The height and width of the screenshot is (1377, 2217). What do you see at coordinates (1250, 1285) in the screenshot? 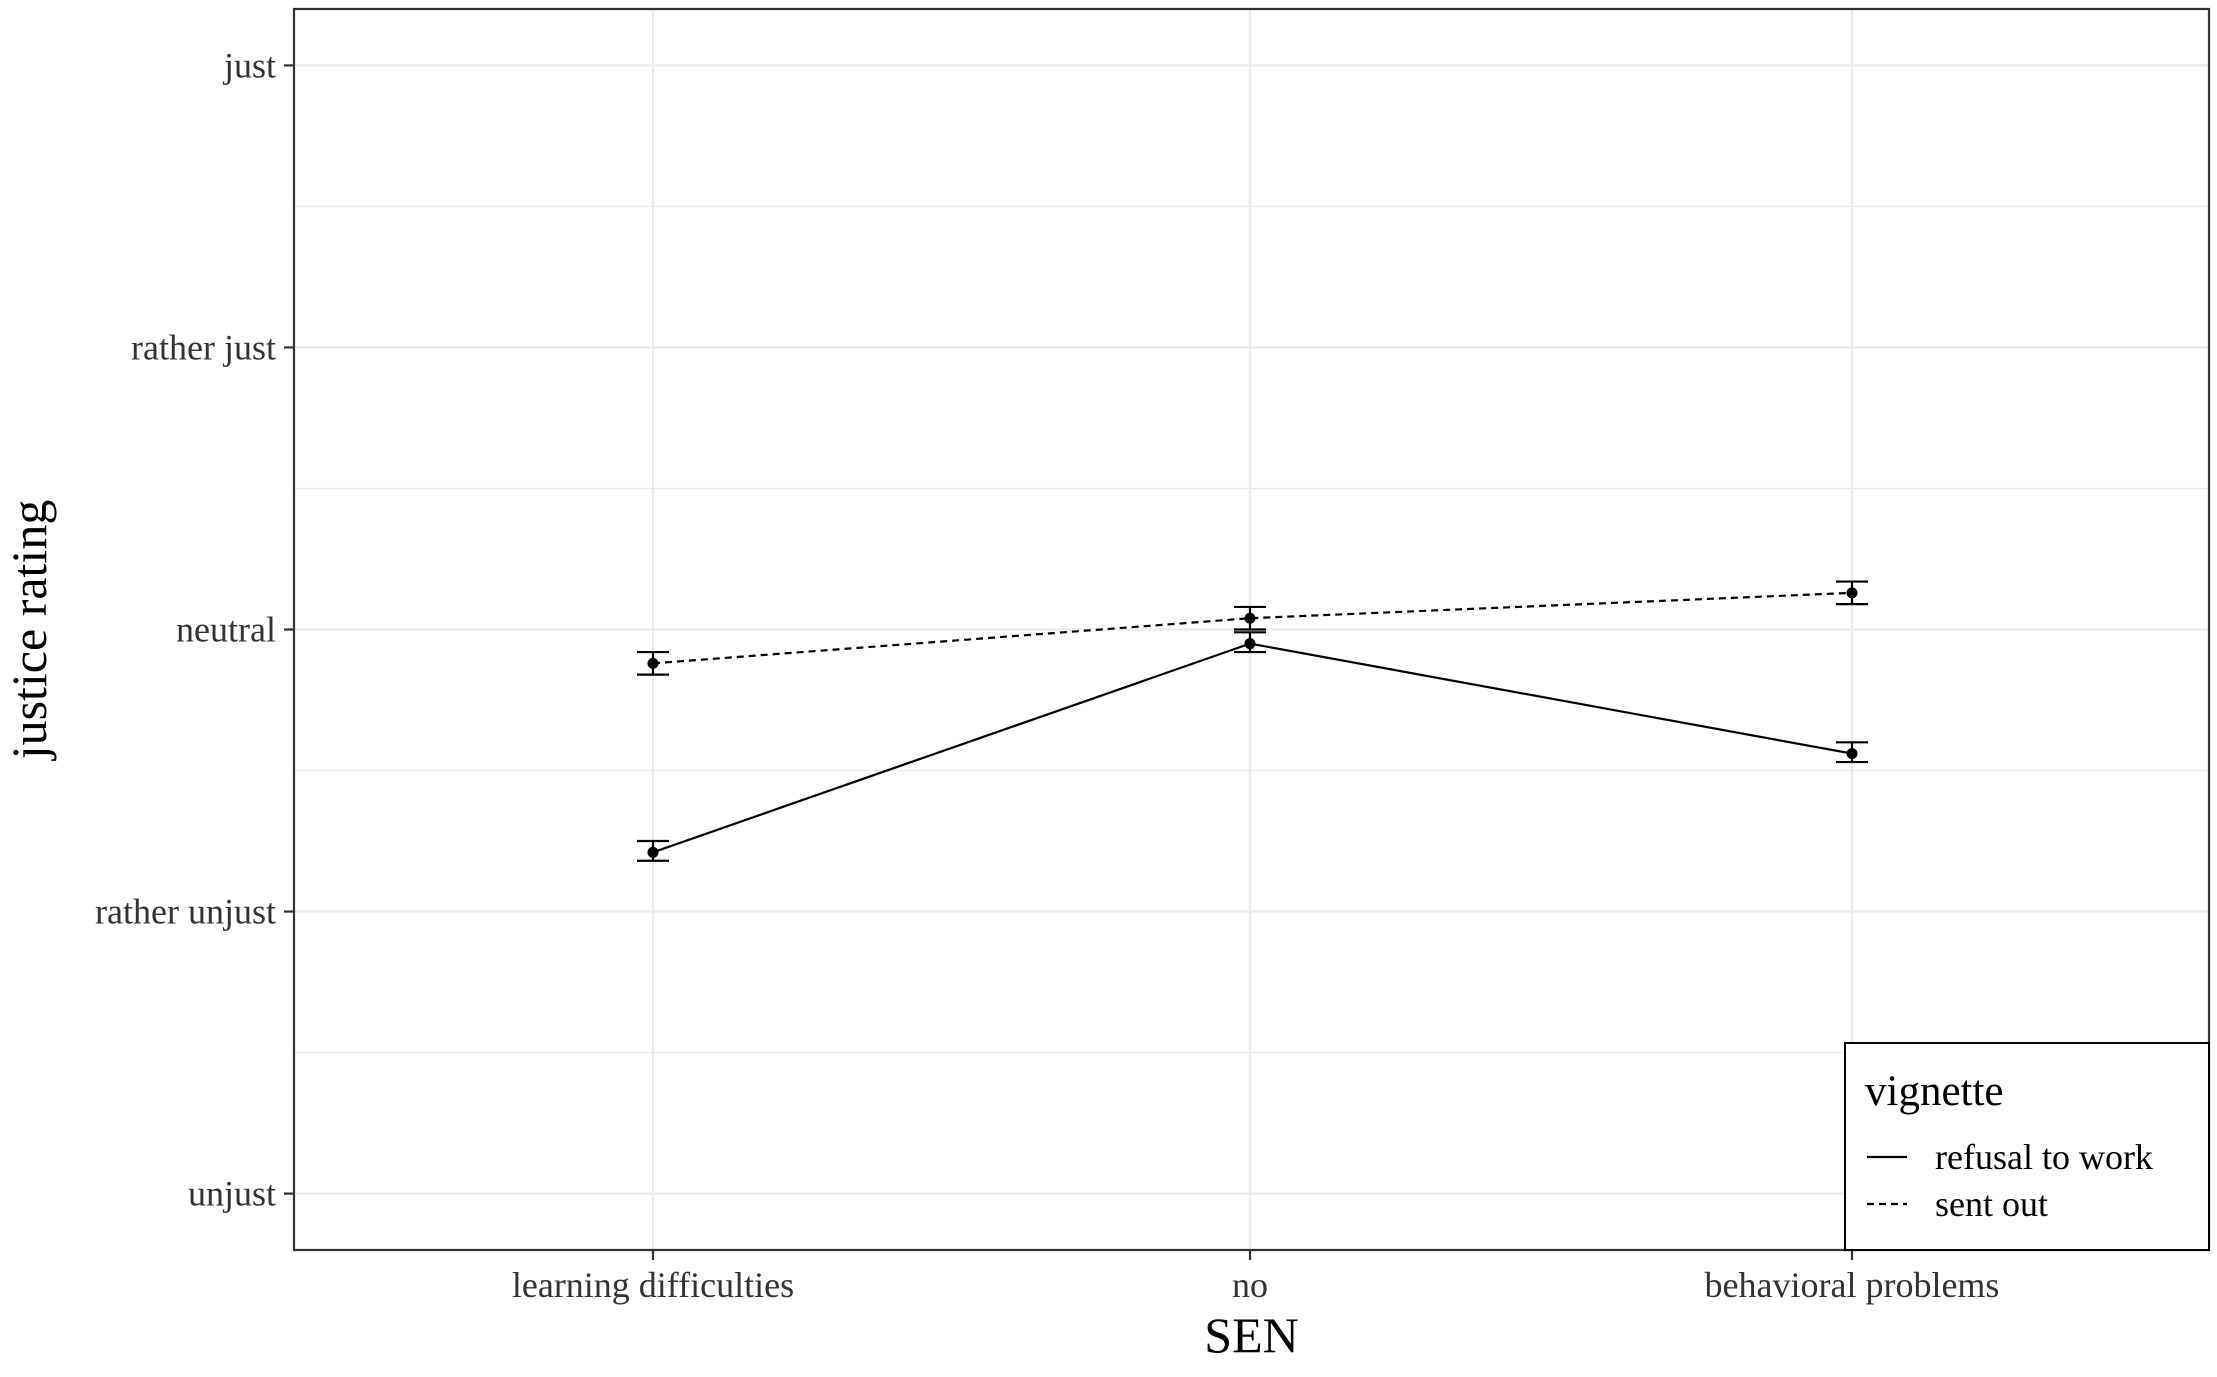
I see `x-tick-label: no` at bounding box center [1250, 1285].